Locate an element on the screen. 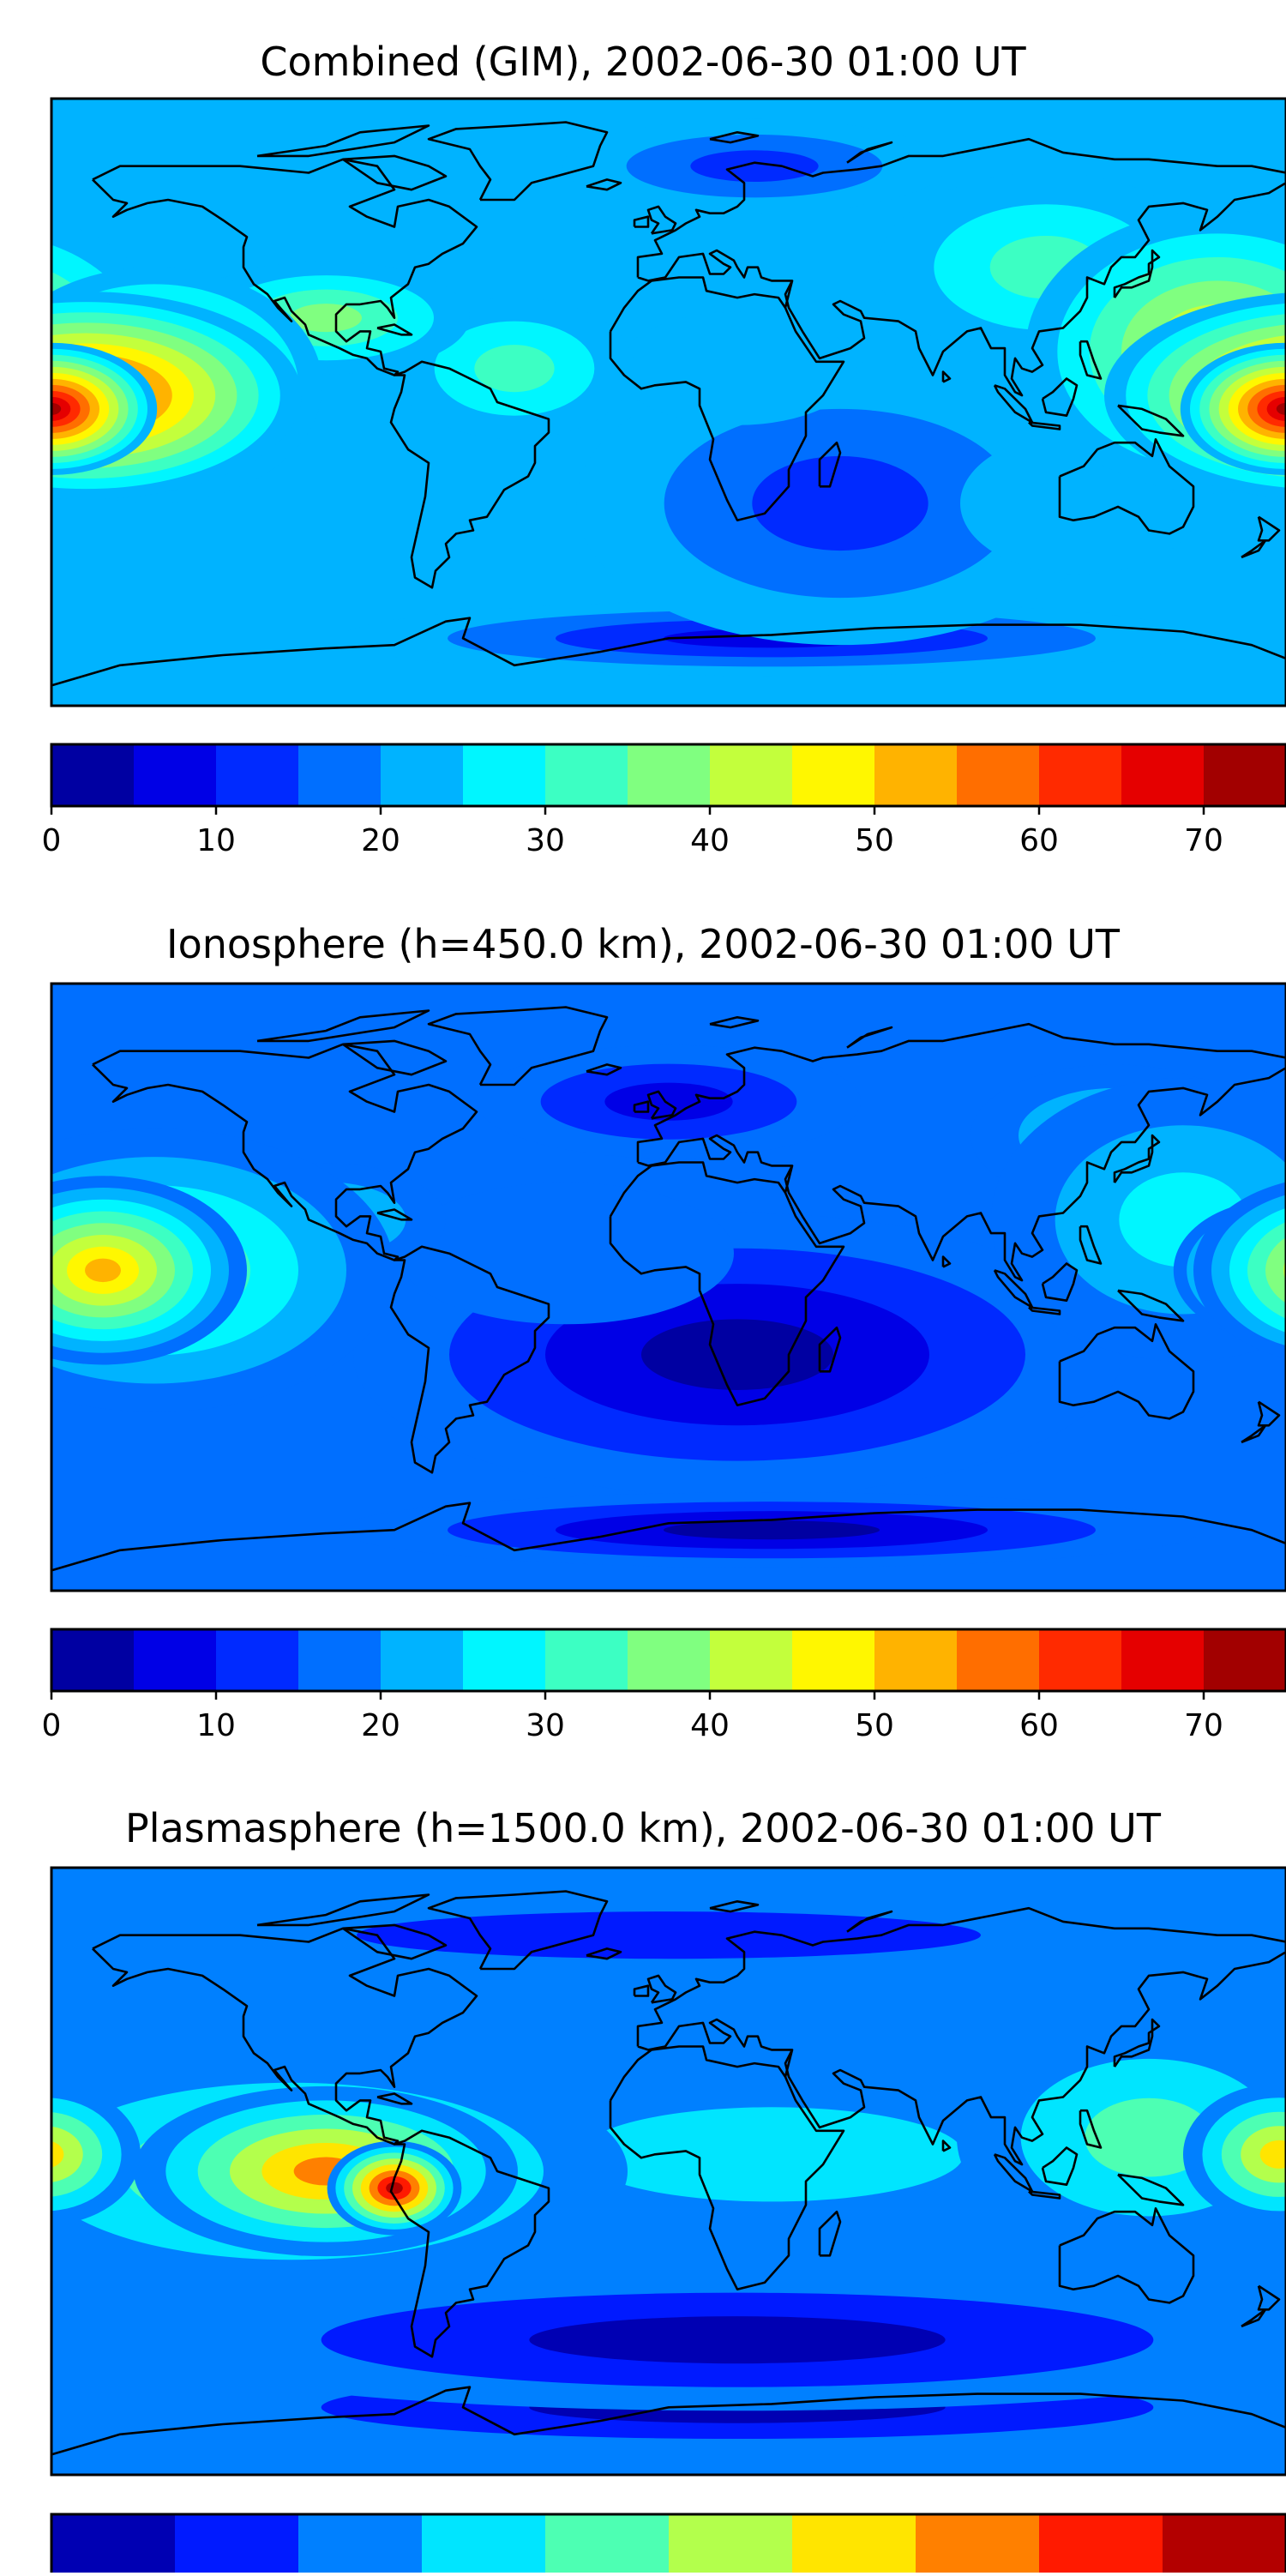  colorbar-tick-label: 40 is located at coordinates (710, 840).